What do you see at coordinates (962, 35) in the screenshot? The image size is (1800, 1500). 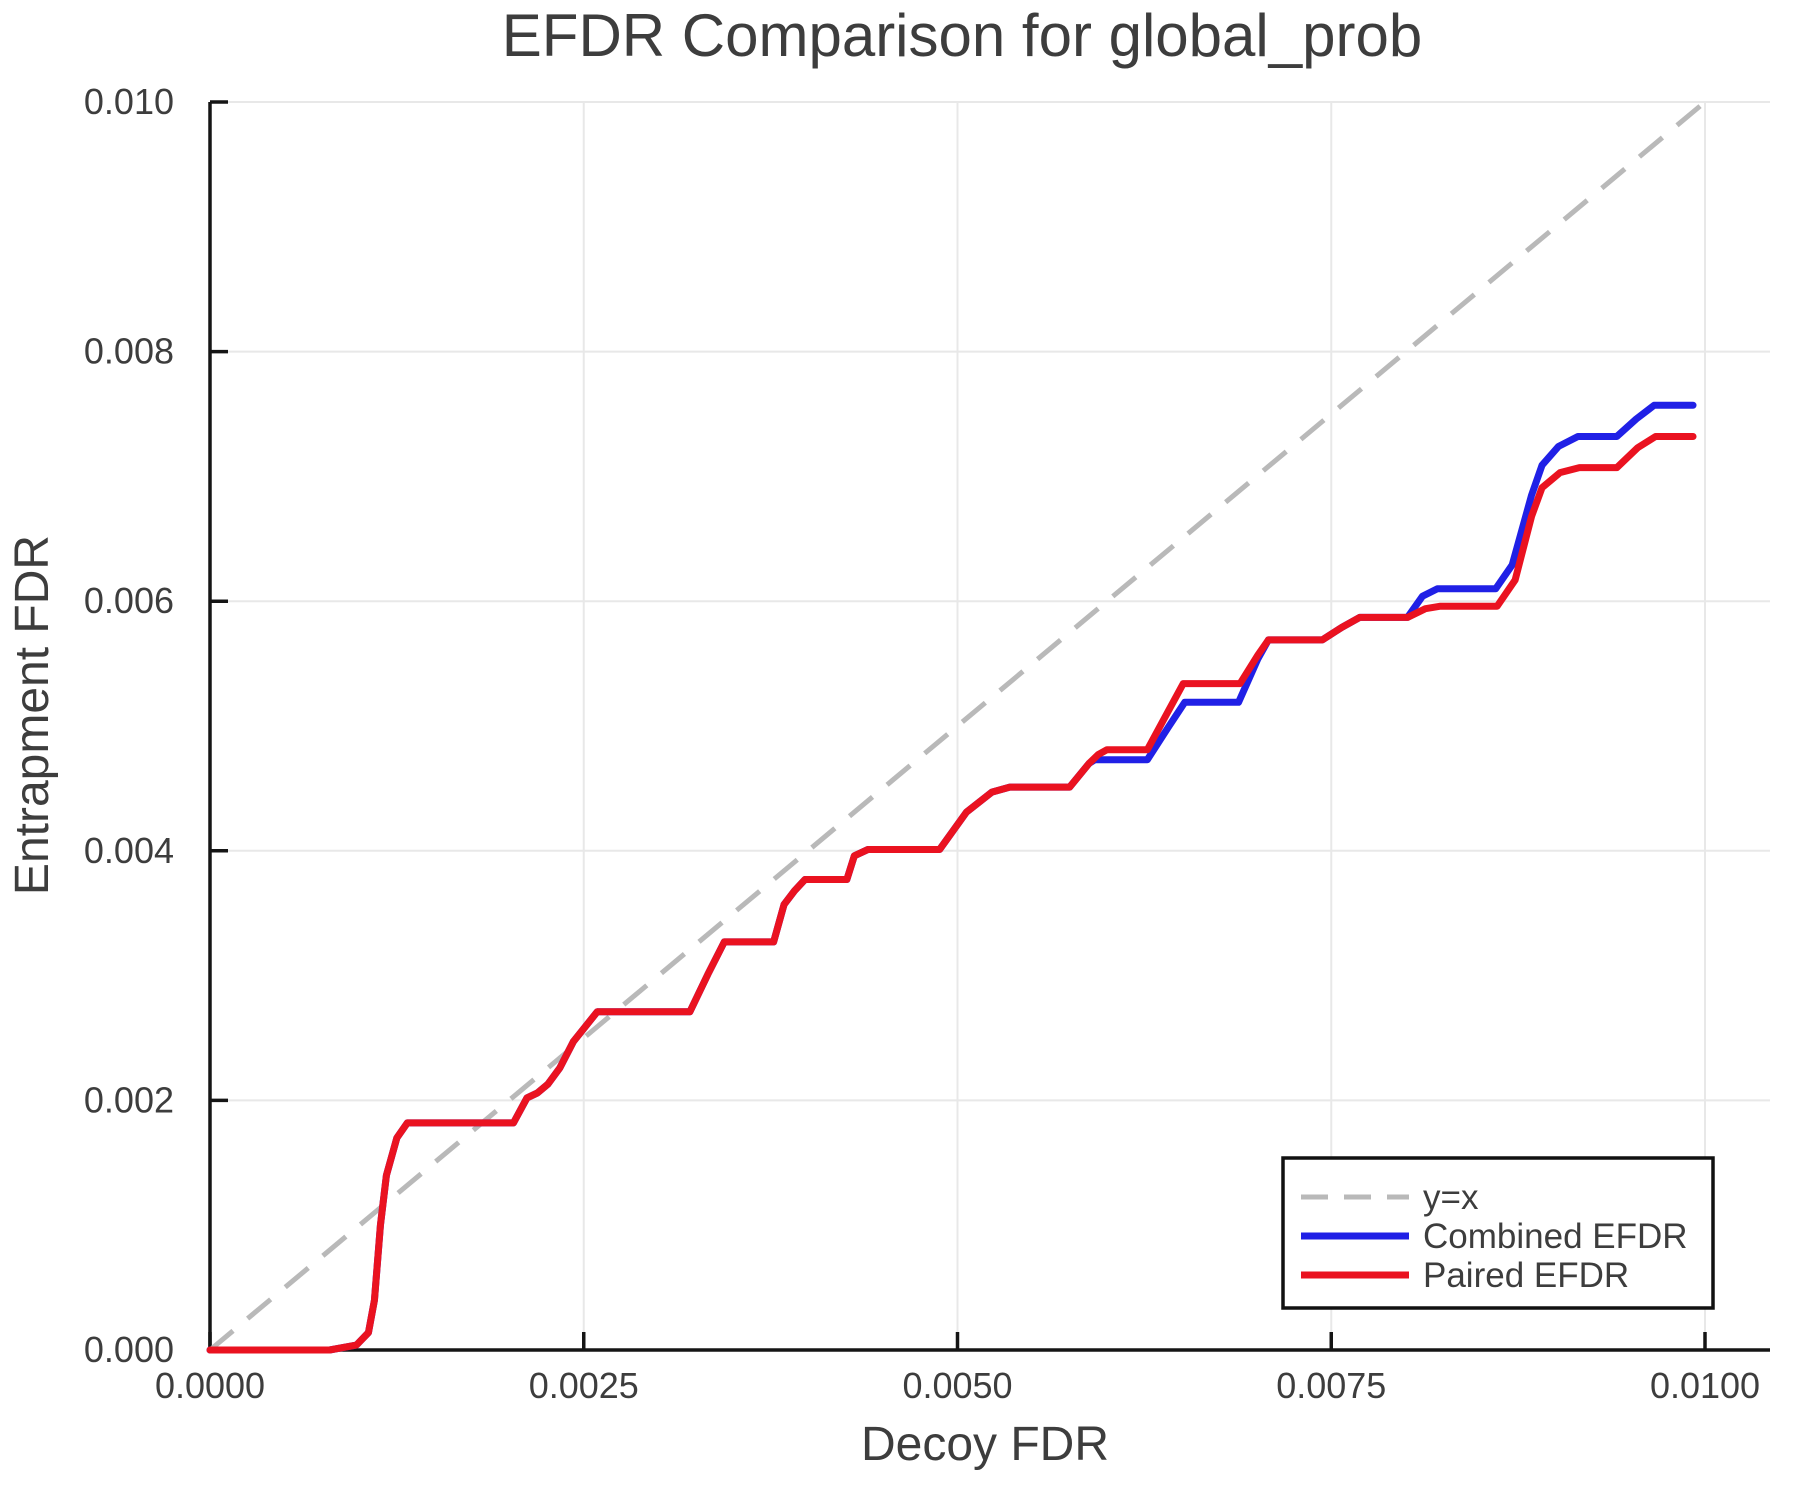 I see `chart-title: EFDR Comparison for global_prob` at bounding box center [962, 35].